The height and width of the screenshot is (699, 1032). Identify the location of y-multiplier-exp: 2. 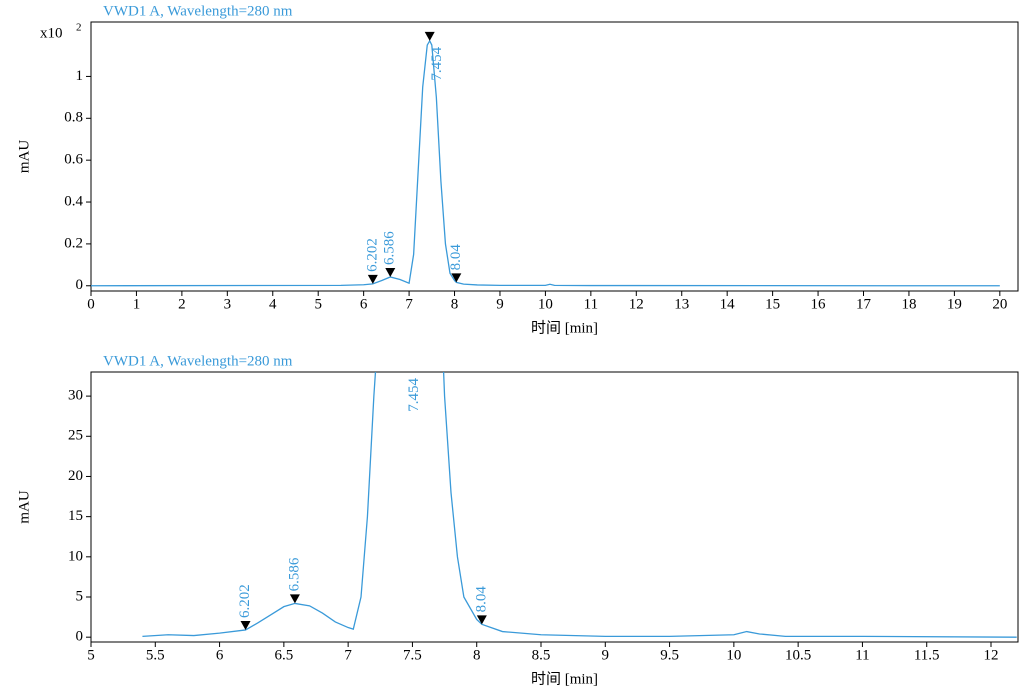
(79, 28).